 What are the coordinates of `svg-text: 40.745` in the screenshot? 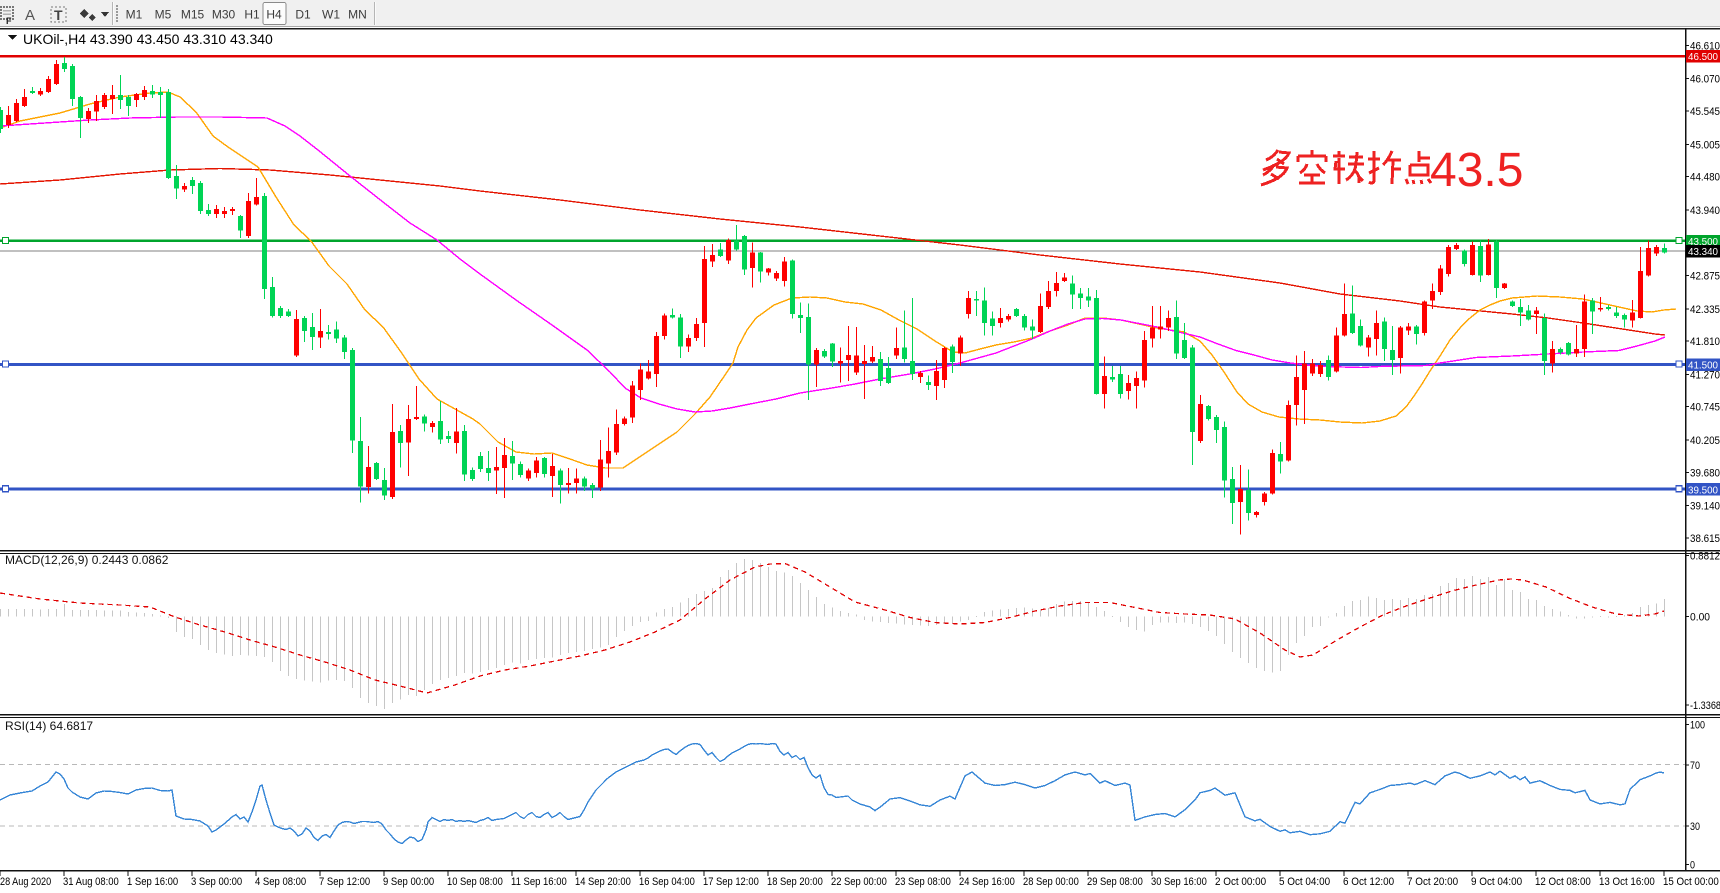 It's located at (1705, 408).